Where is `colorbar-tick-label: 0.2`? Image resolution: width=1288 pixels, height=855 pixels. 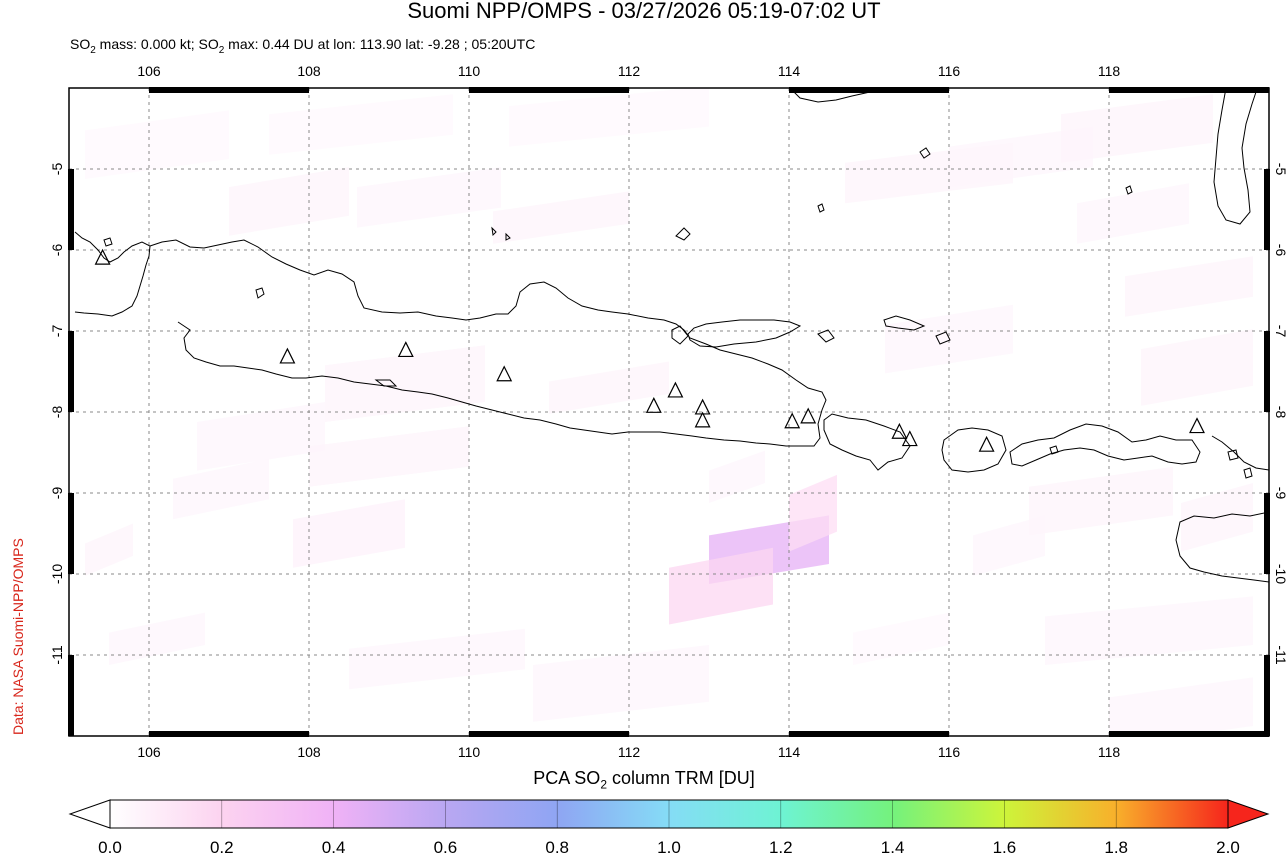 colorbar-tick-label: 0.2 is located at coordinates (222, 846).